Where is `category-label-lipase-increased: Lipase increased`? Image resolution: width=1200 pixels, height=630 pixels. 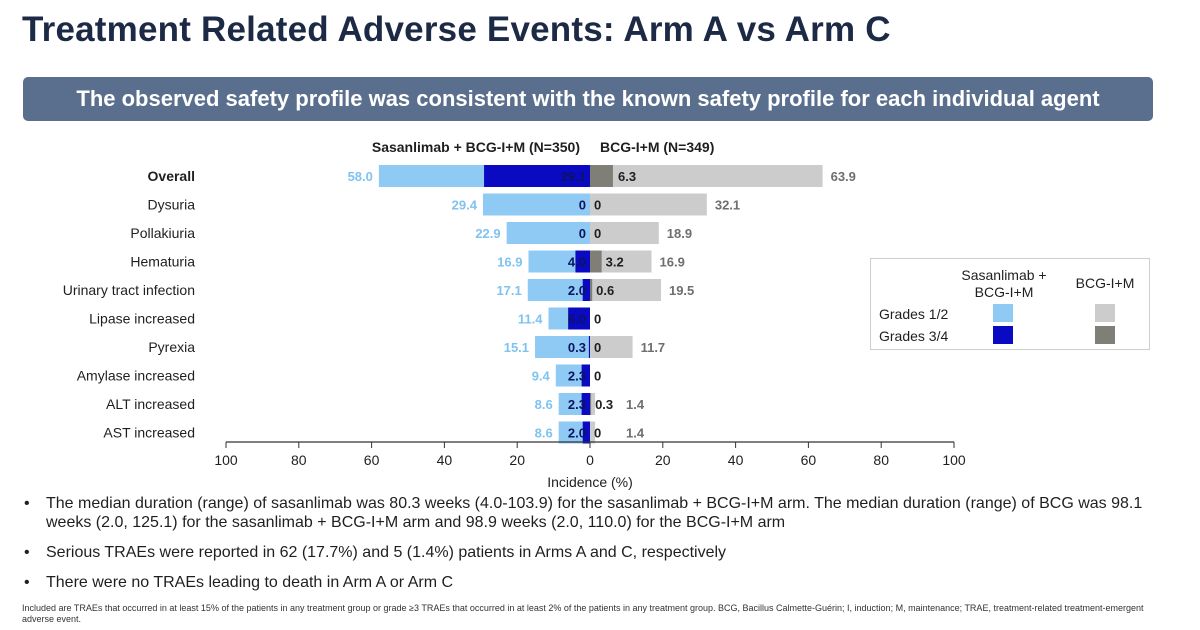
category-label-lipase-increased: Lipase increased is located at coordinates (142, 319).